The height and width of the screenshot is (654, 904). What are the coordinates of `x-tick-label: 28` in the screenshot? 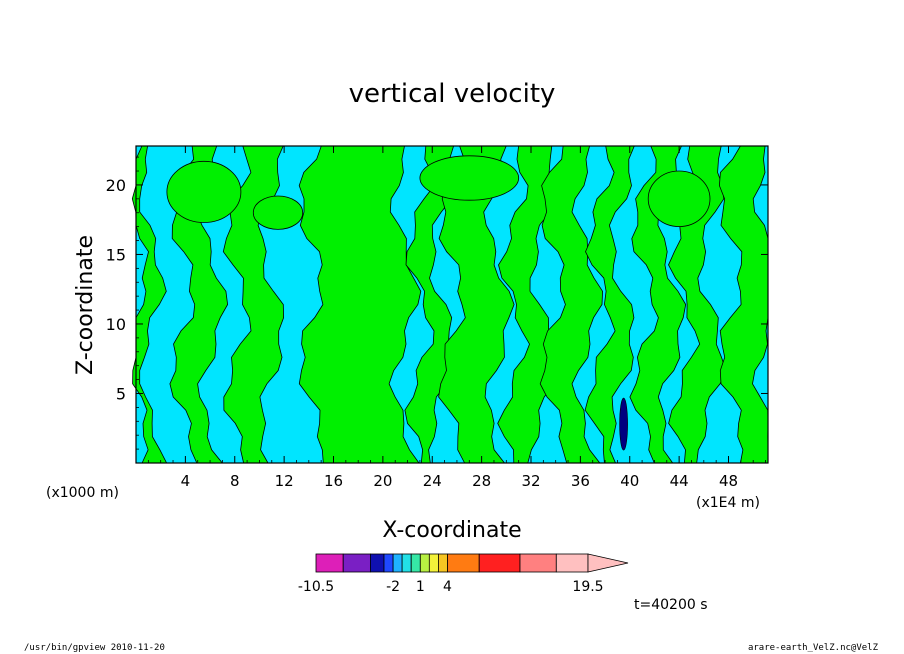 It's located at (481, 481).